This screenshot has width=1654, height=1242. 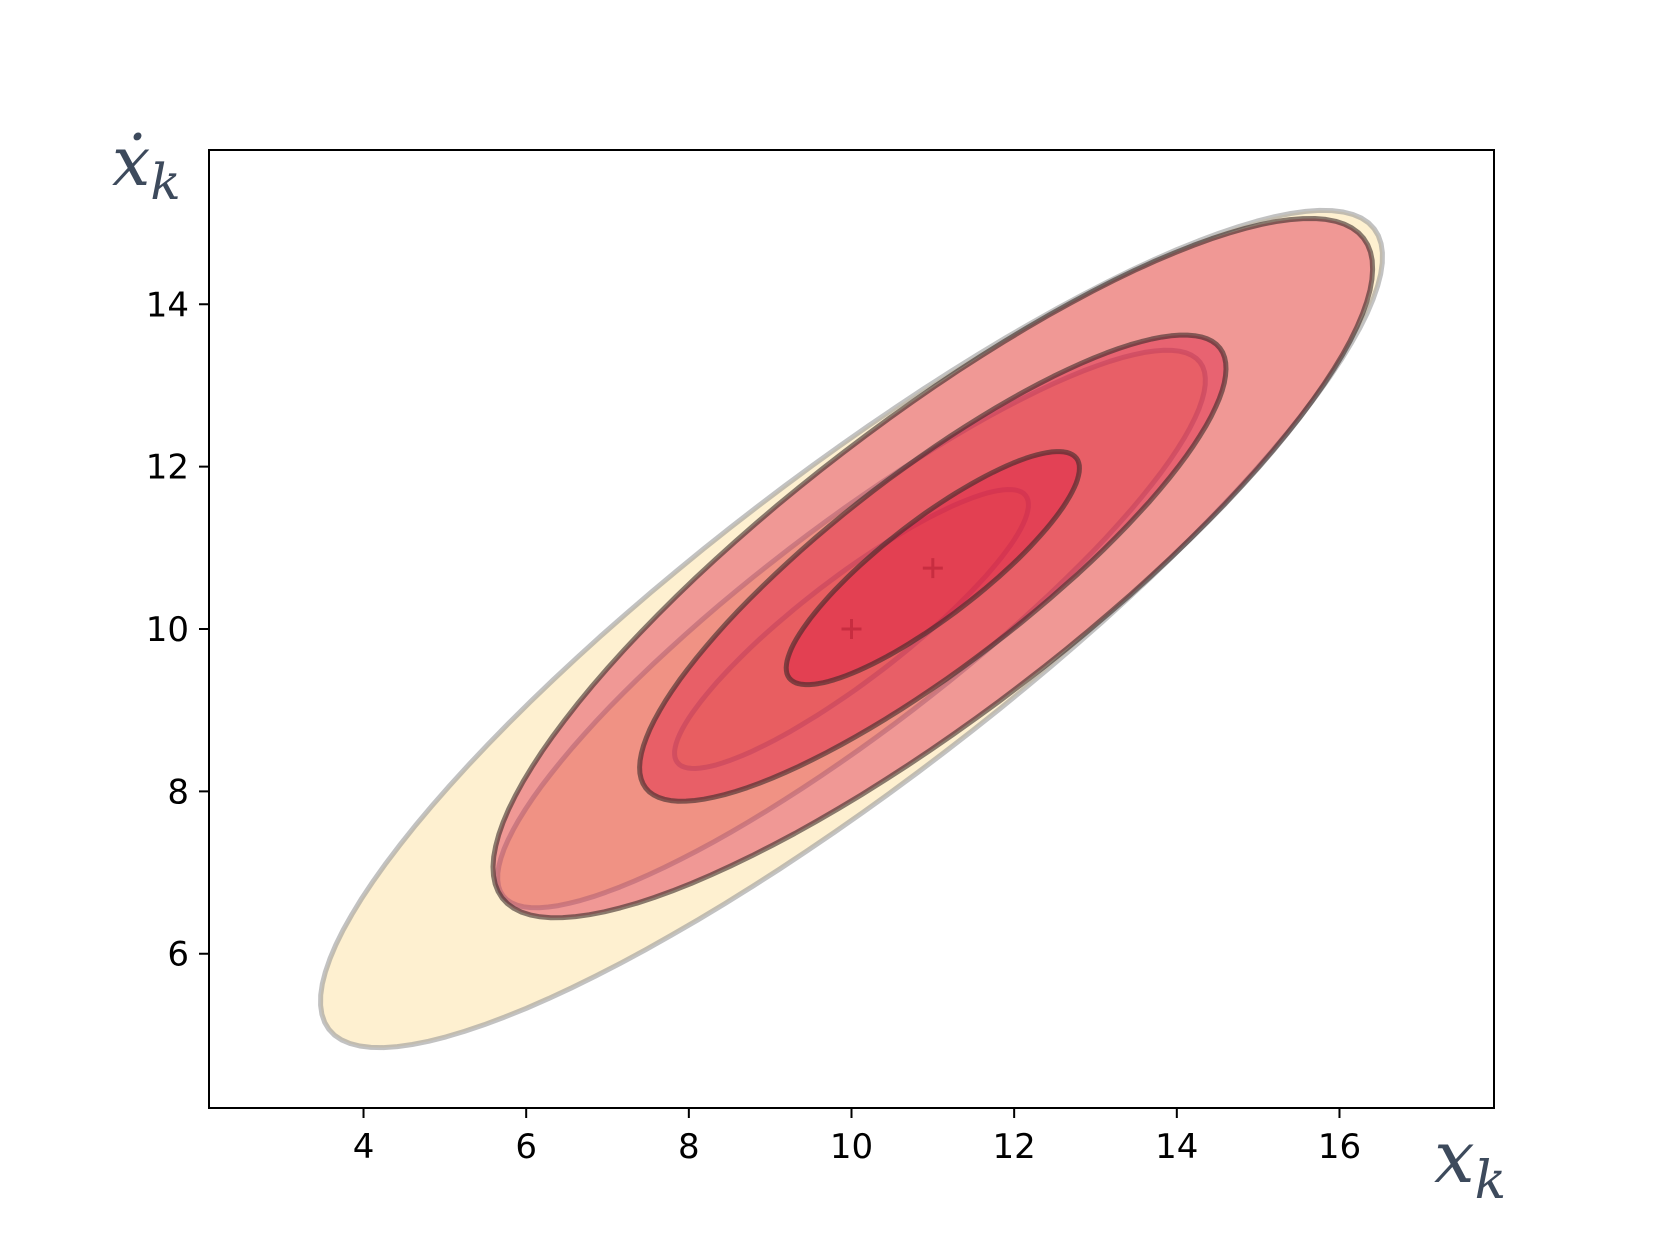 I want to click on x-tick-label: 12, so click(x=1014, y=1147).